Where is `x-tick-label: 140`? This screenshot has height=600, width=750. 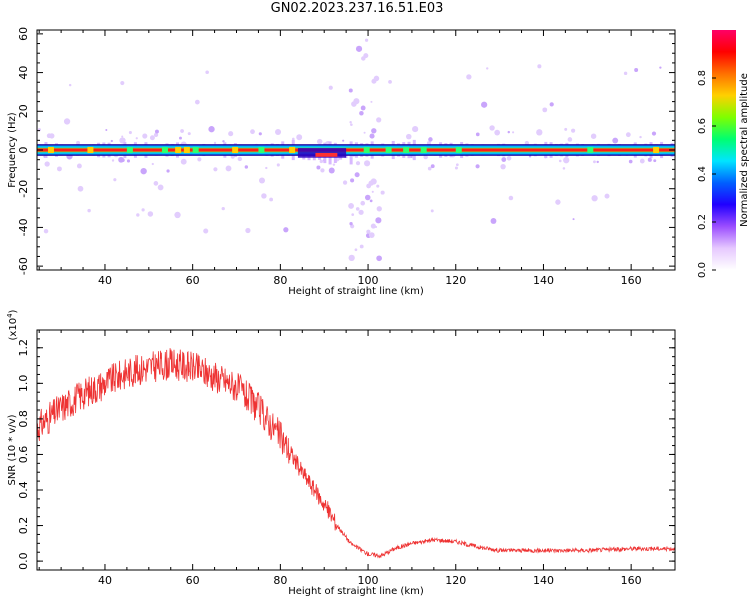 x-tick-label: 140 is located at coordinates (543, 280).